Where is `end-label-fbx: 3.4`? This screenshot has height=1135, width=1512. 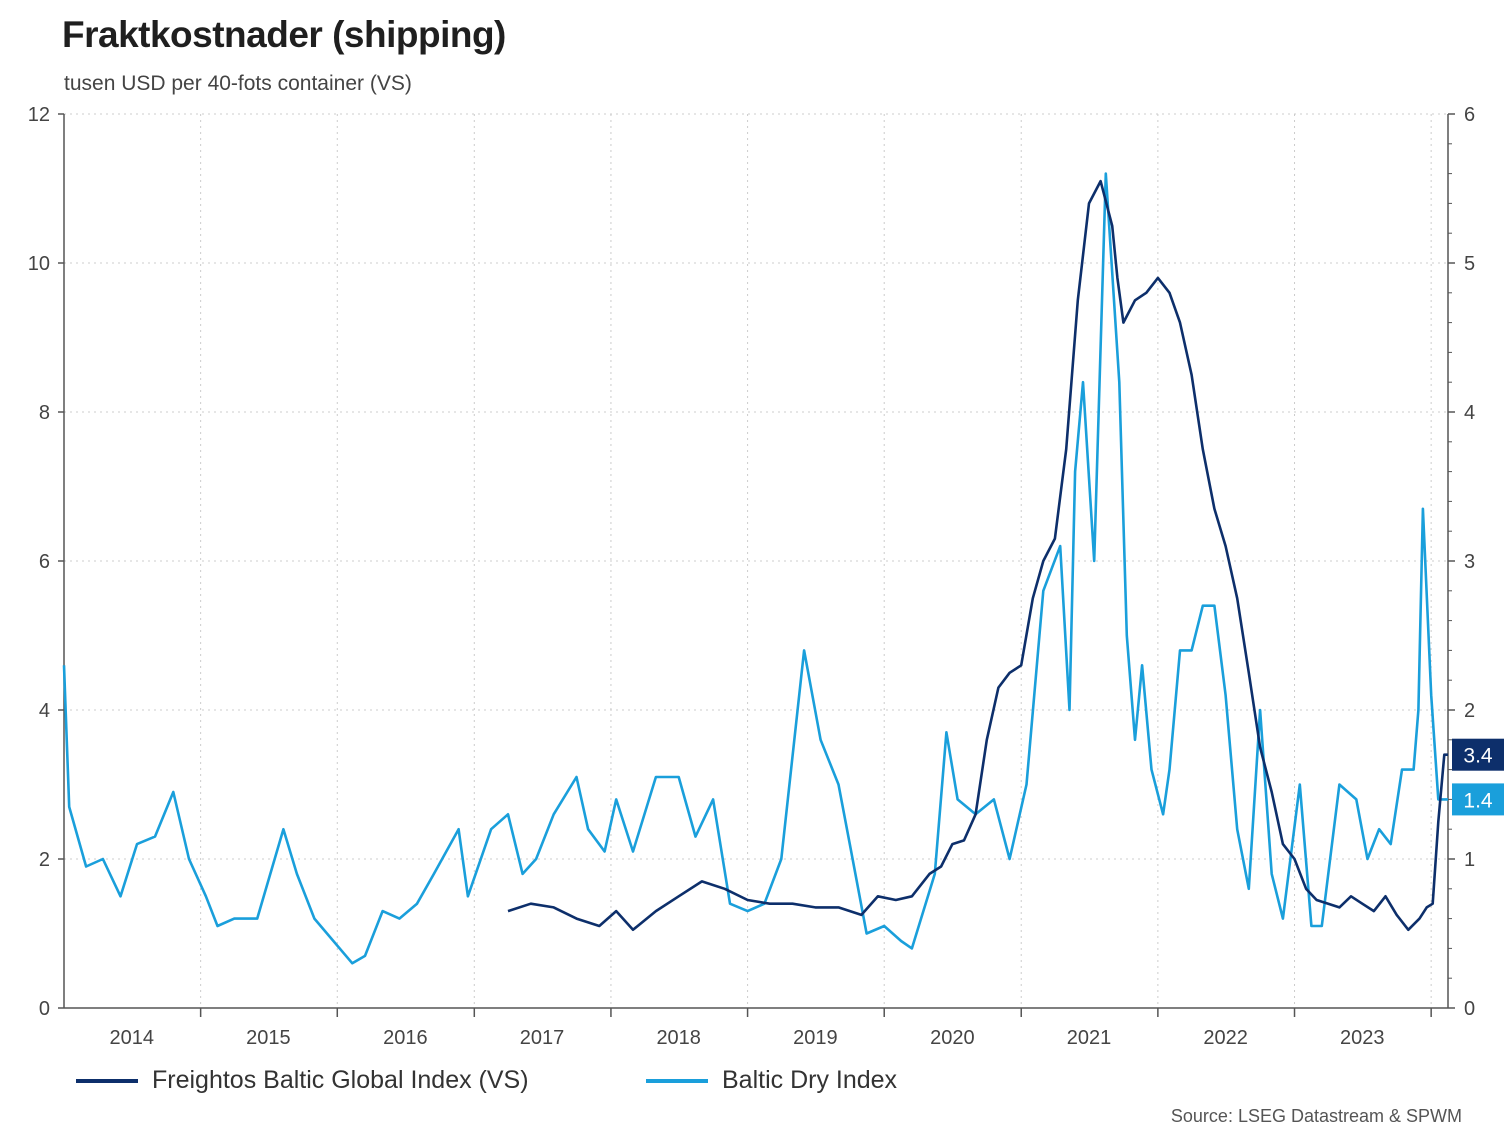 end-label-fbx: 3.4 is located at coordinates (1478, 754).